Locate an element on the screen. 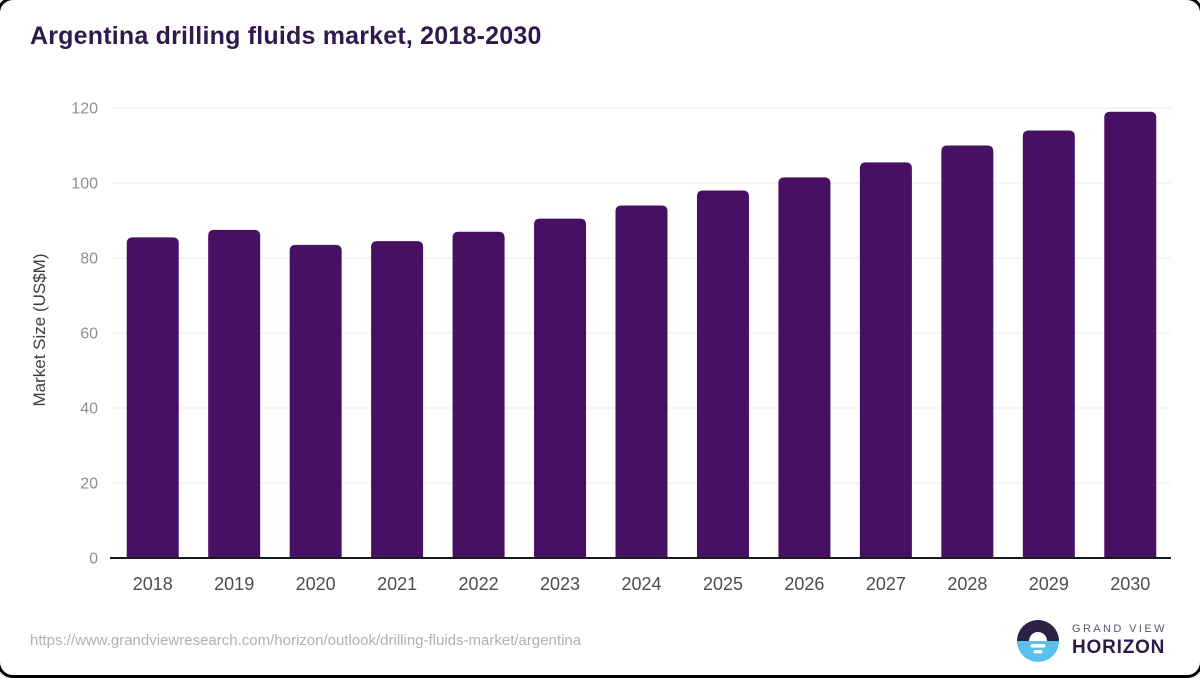 This screenshot has width=1200, height=678. y-tick-label-20: 20 is located at coordinates (89, 484).